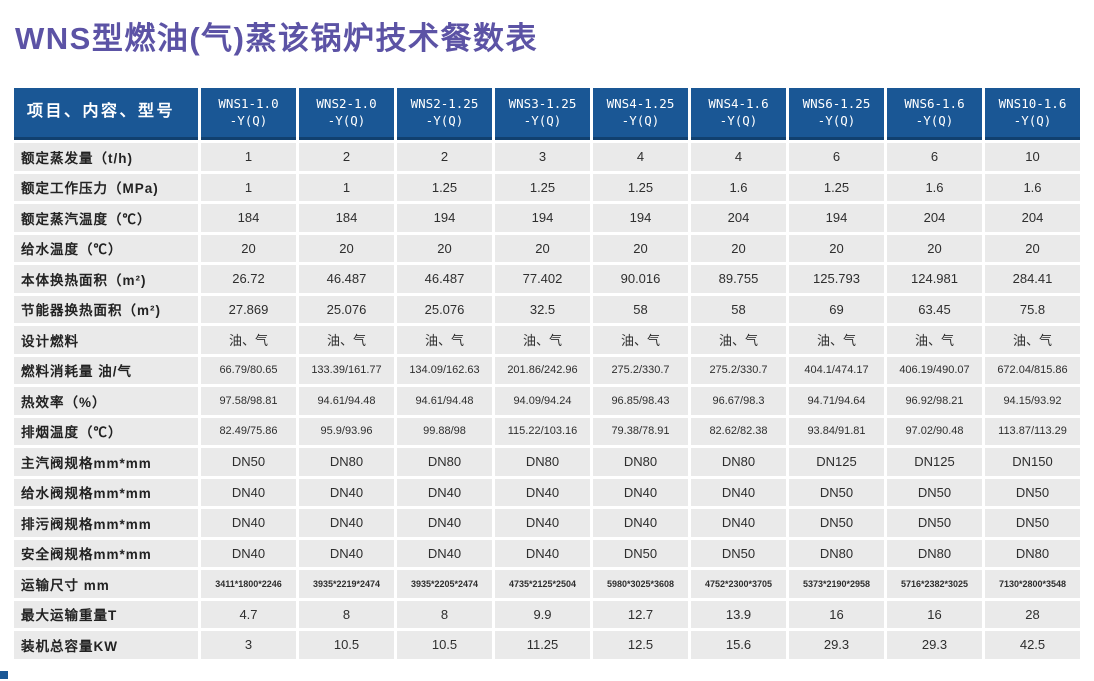  What do you see at coordinates (542, 309) in the screenshot?
I see `value-cell: 32.5` at bounding box center [542, 309].